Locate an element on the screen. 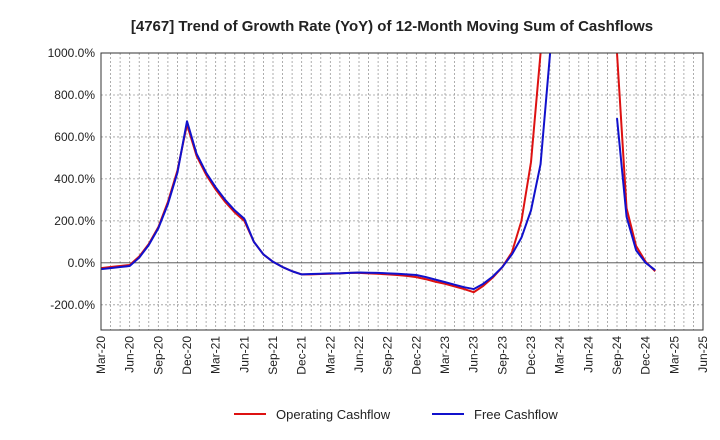 The width and height of the screenshot is (720, 440). y-tick-label: 200.0% is located at coordinates (74, 221).